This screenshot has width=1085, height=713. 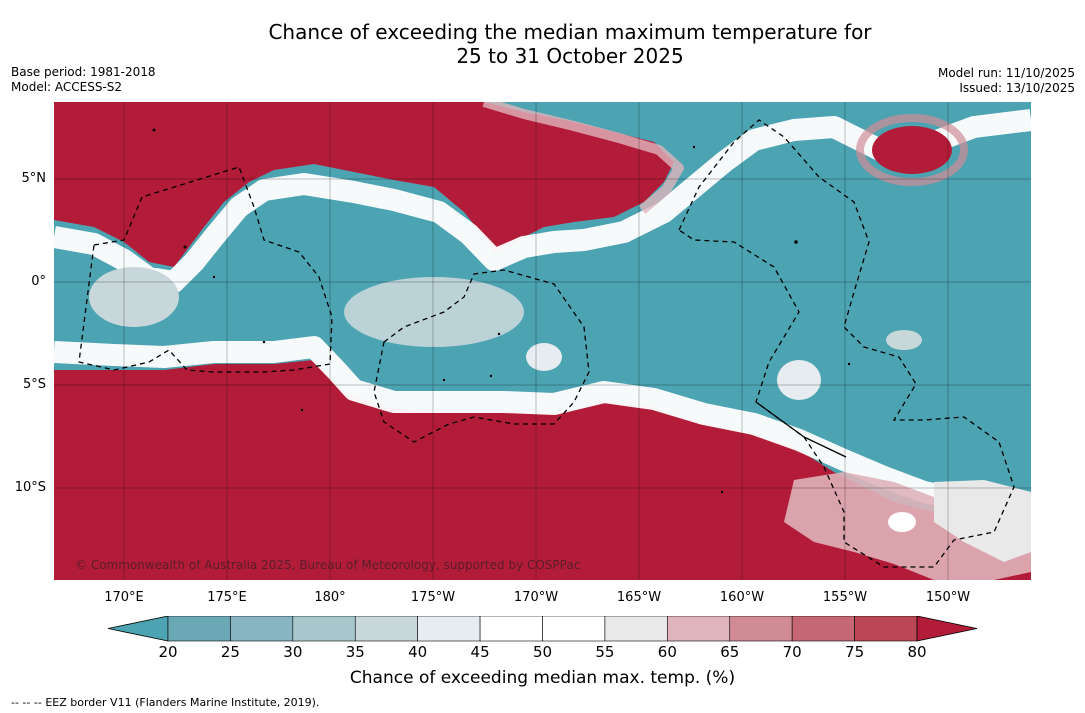 What do you see at coordinates (667, 652) in the screenshot?
I see `colorbar-tick-label: 60` at bounding box center [667, 652].